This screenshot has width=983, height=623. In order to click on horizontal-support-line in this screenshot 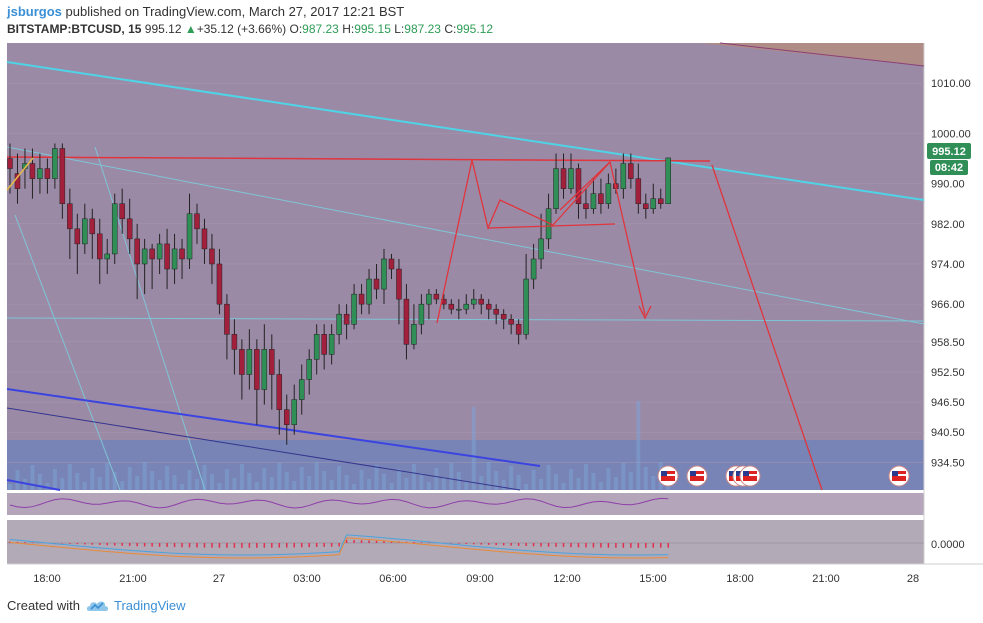, I will do `click(465, 319)`.